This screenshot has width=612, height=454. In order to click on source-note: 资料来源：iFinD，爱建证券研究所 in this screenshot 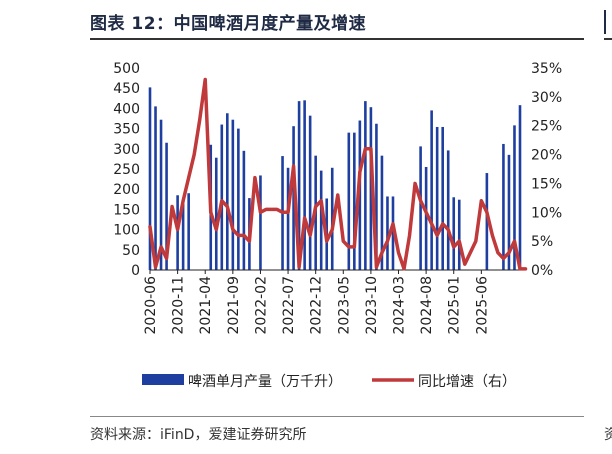, I will do `click(198, 435)`.